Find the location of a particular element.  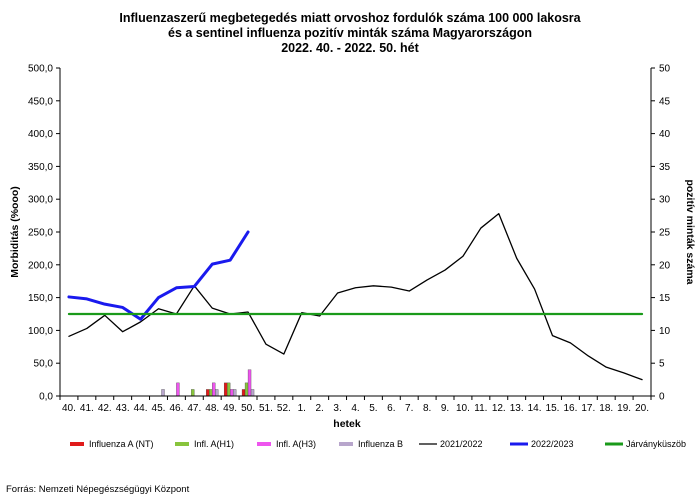

legend-label: Infl. A(H1) is located at coordinates (214, 444).